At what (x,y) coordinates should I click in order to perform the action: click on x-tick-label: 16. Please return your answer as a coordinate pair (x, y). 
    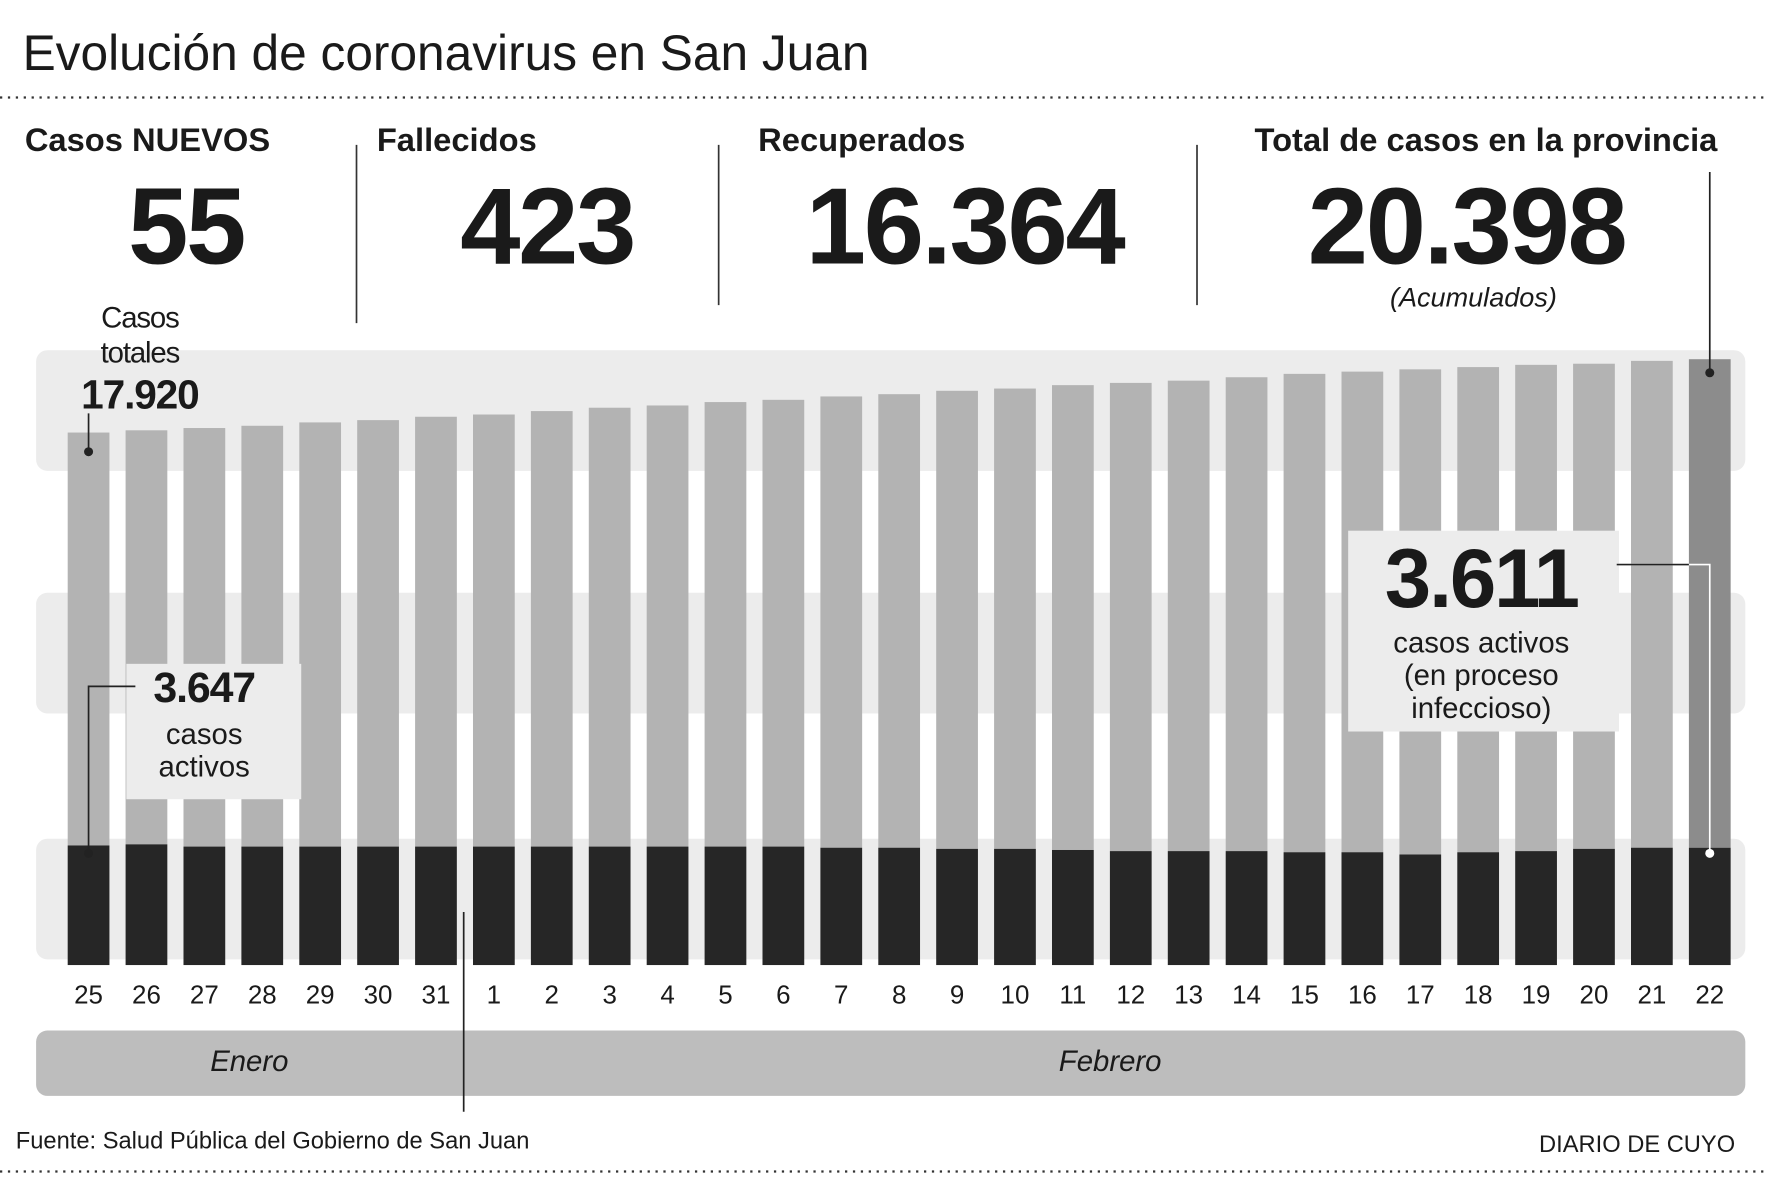
    Looking at the image, I should click on (1362, 996).